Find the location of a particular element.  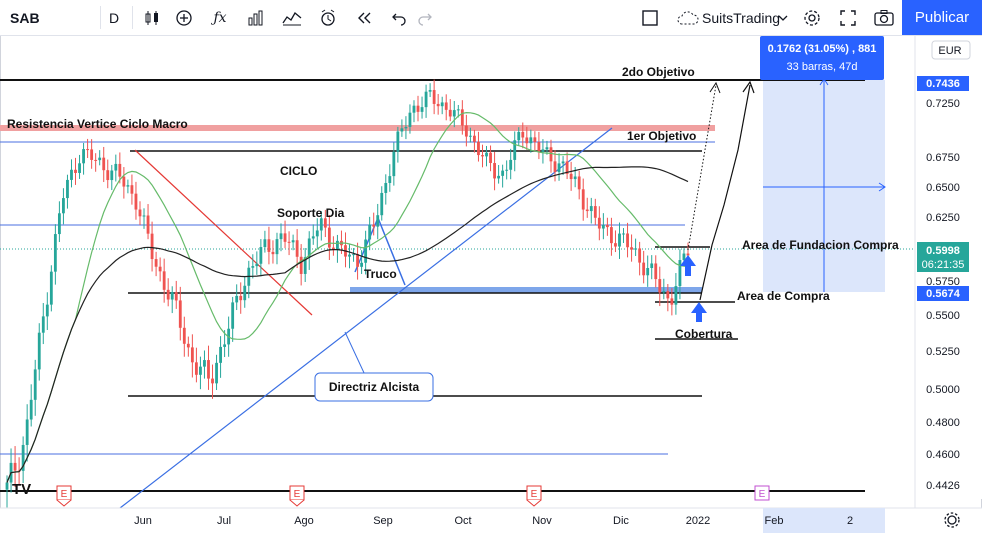

toolbar-divider is located at coordinates (132, 17).